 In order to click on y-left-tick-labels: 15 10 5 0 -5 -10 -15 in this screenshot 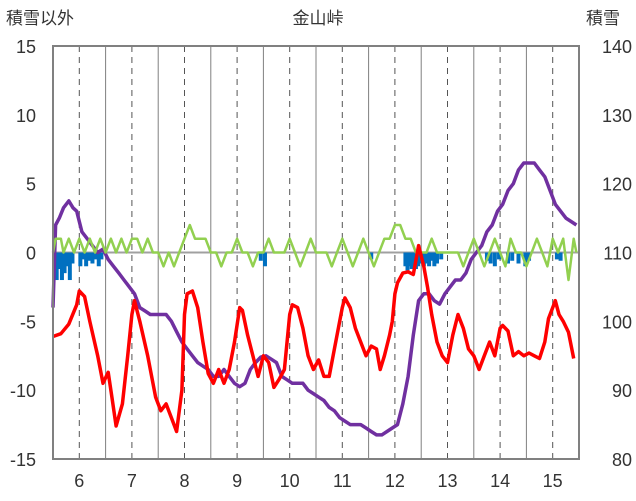, I will do `click(23, 253)`.